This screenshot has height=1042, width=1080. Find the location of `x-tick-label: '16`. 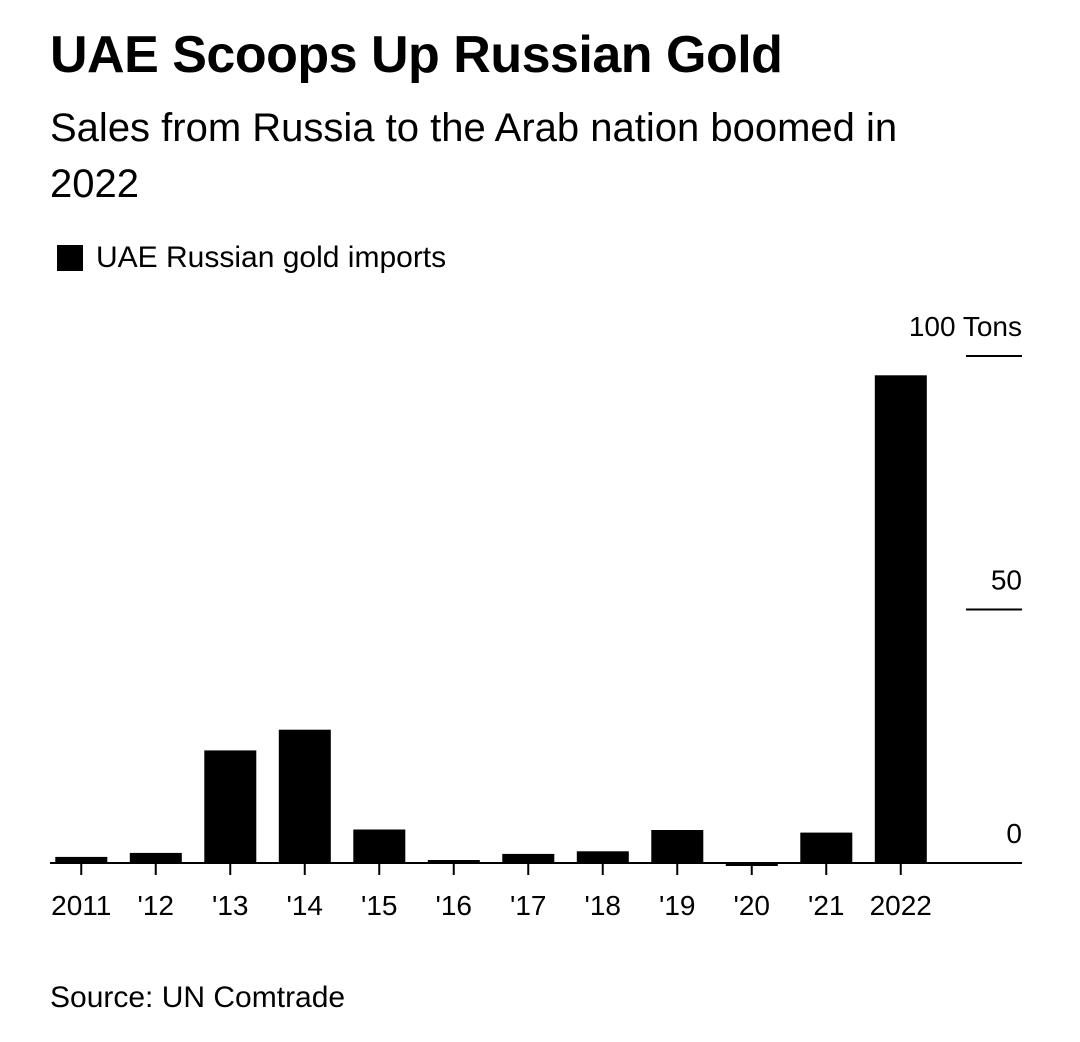

x-tick-label: '16 is located at coordinates (454, 905).